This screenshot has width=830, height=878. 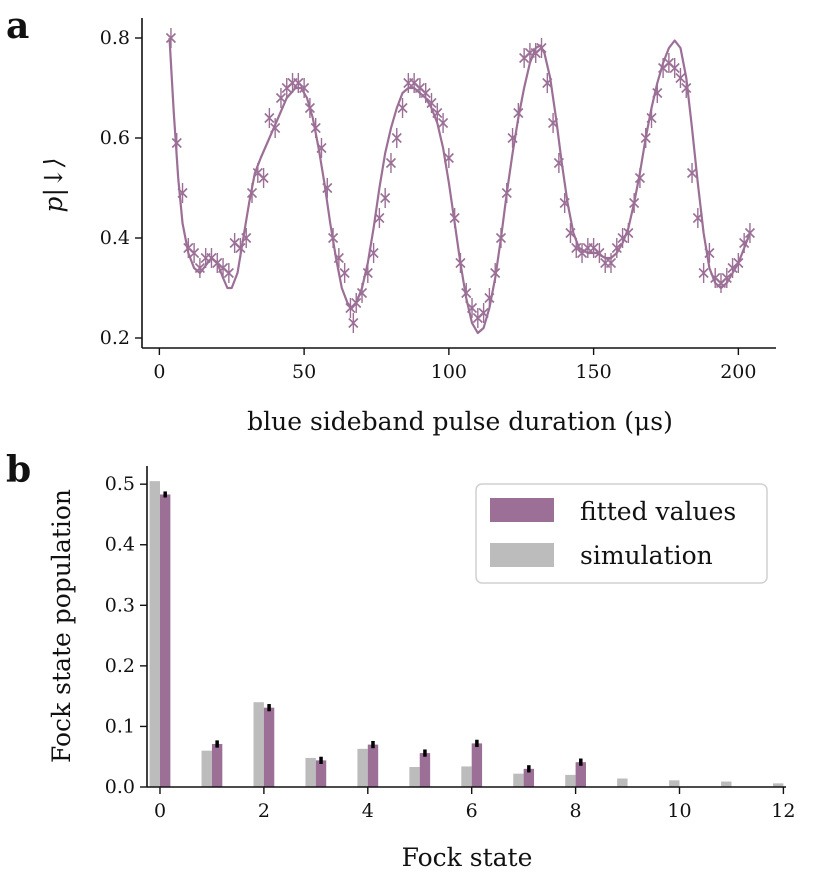 I want to click on x-tick-label: 150, so click(x=593, y=372).